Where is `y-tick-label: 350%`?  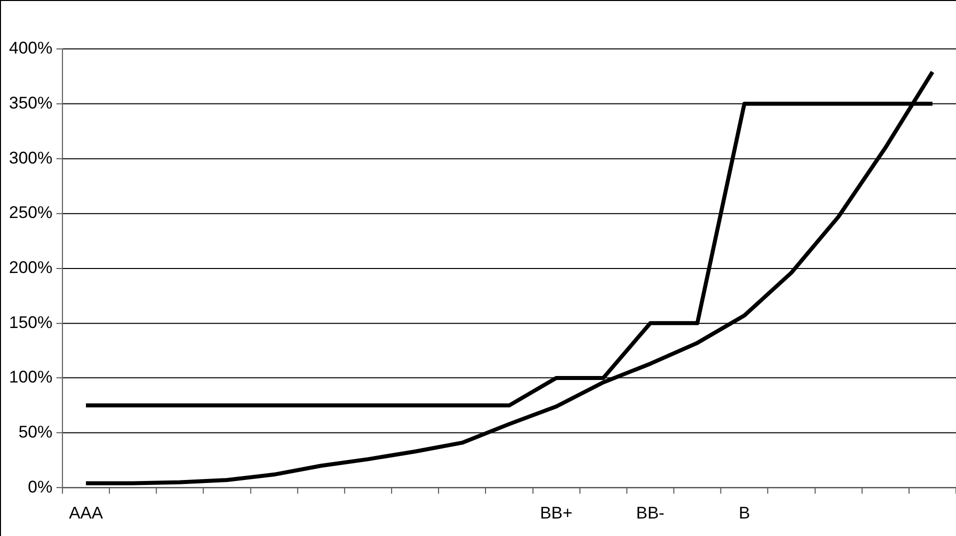 y-tick-label: 350% is located at coordinates (30, 102).